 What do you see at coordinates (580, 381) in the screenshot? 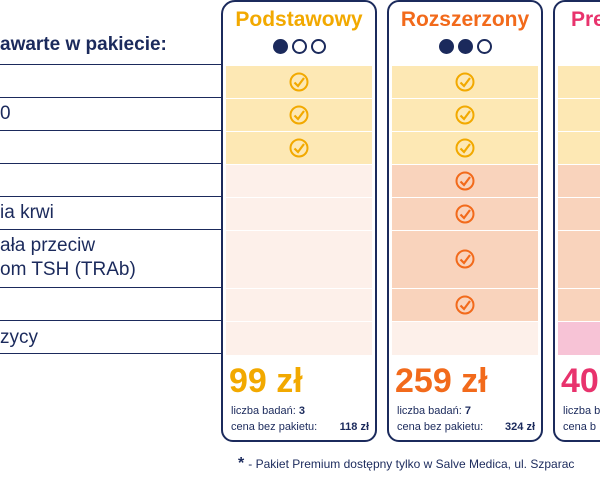
I see `package-price: 40` at bounding box center [580, 381].